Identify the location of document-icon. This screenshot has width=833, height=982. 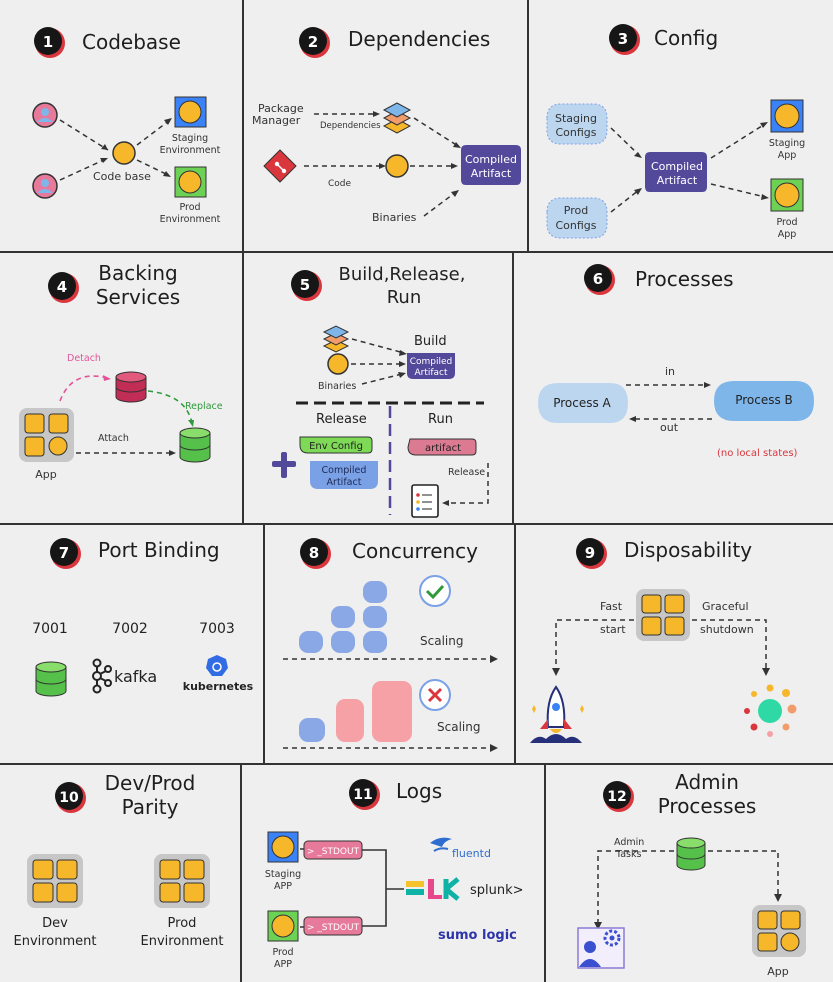
(425, 501).